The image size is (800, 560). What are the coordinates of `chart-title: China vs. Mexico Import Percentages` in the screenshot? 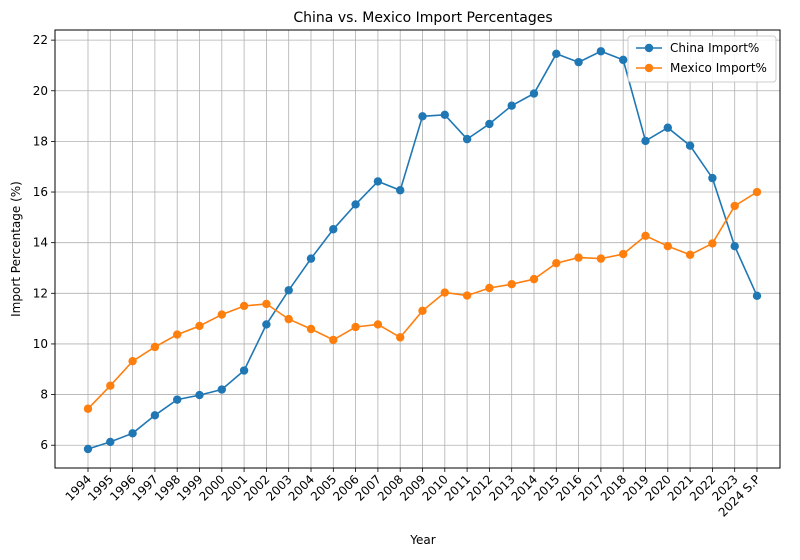 It's located at (422, 18).